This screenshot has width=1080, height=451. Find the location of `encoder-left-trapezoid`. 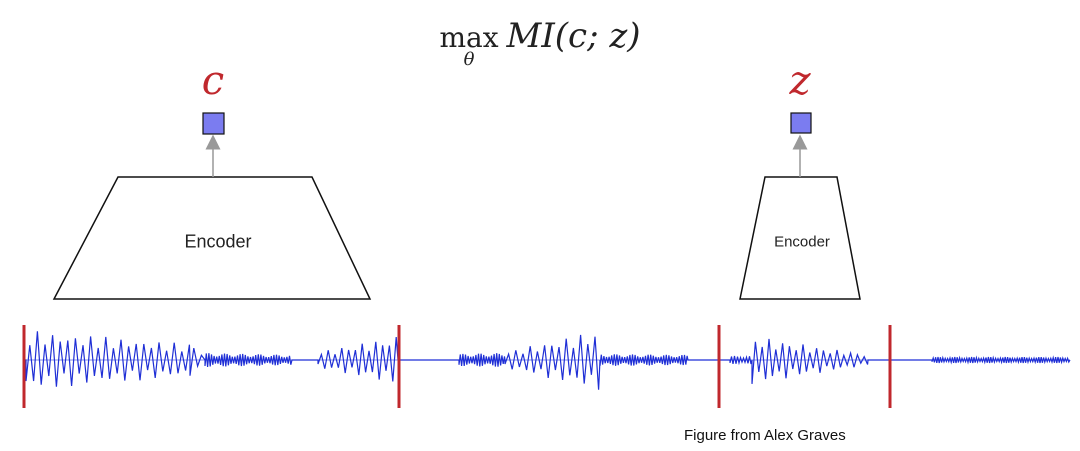

encoder-left-trapezoid is located at coordinates (212, 238).